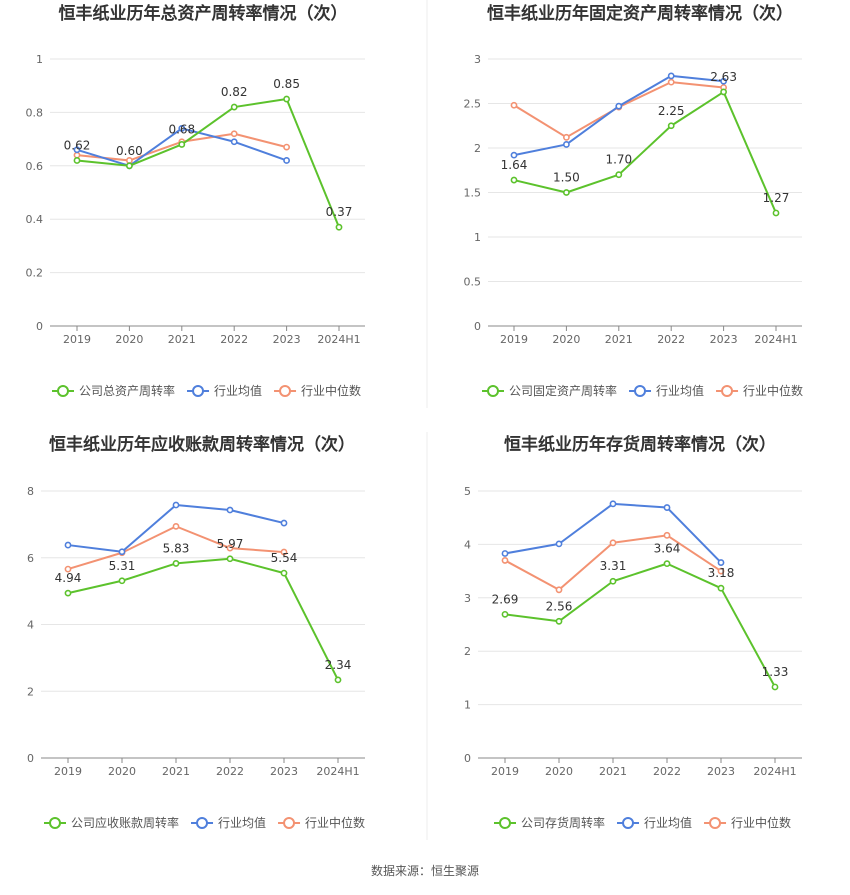  What do you see at coordinates (202, 444) in the screenshot?
I see `chart-title: 恒丰纸业历年应收账款周转率情况（次）` at bounding box center [202, 444].